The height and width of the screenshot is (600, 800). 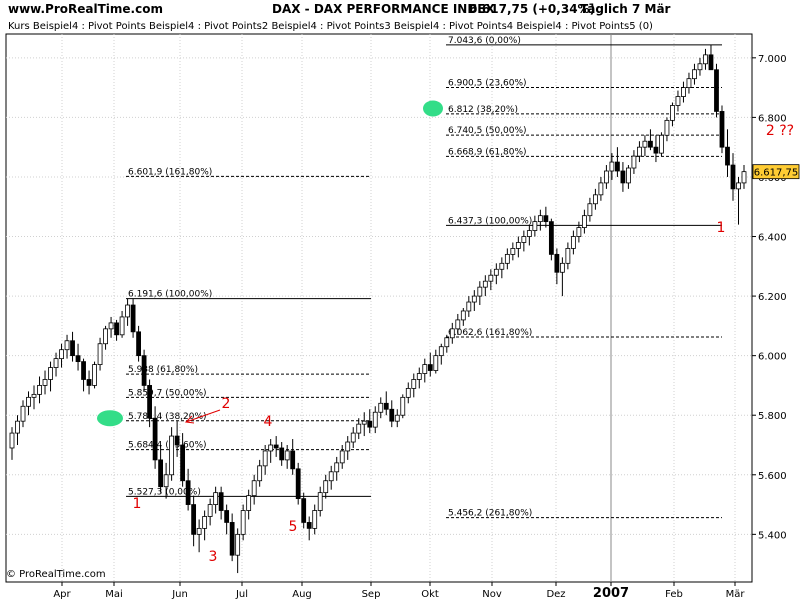 What do you see at coordinates (490, 221) in the screenshot?
I see `fib-level-label: 6.437,3 (100,00%)` at bounding box center [490, 221].